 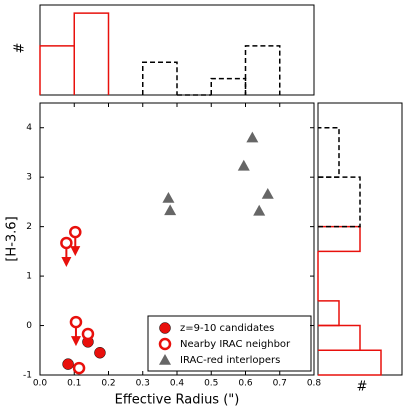 I want to click on y-tick-label: 4, so click(x=29, y=128).